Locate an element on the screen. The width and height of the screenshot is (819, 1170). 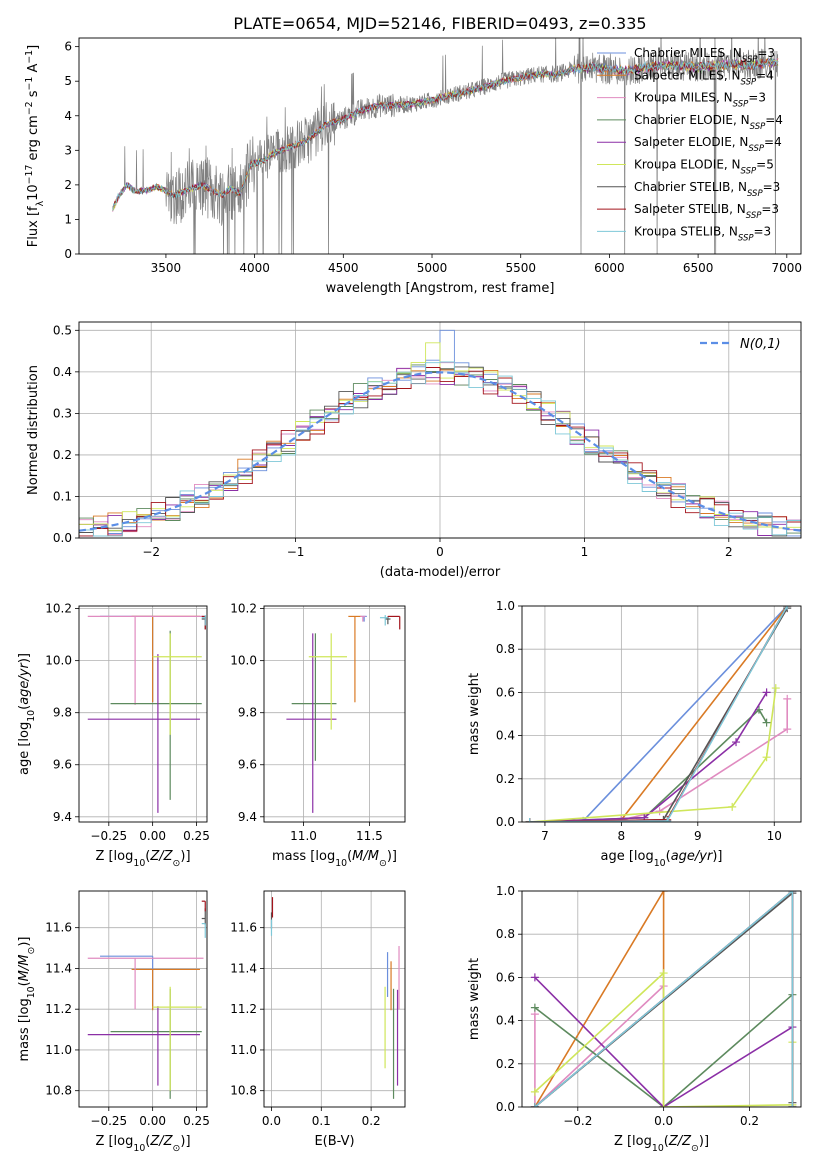
massweight_vs_age-ytick-label: 0.6 is located at coordinates (505, 692).